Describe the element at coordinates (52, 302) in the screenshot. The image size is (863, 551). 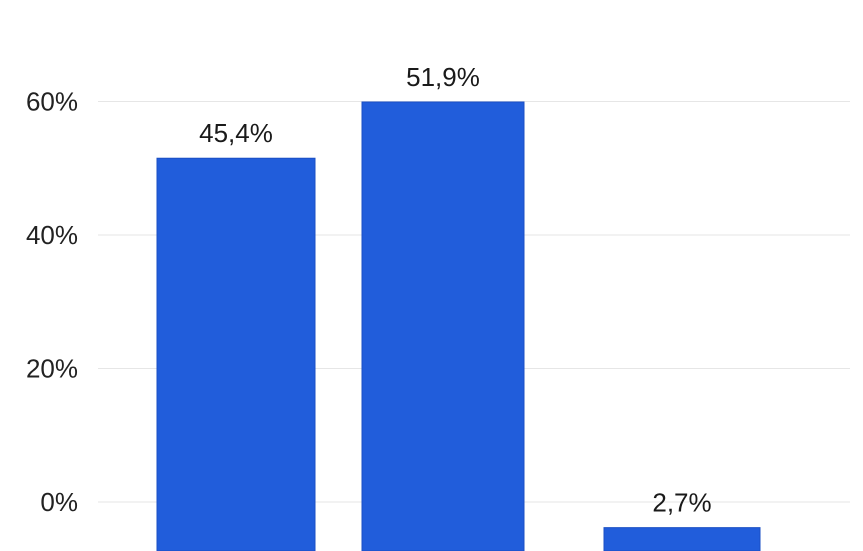
I see `y-axis-ticks: 0% 20% 40% 60%` at that location.